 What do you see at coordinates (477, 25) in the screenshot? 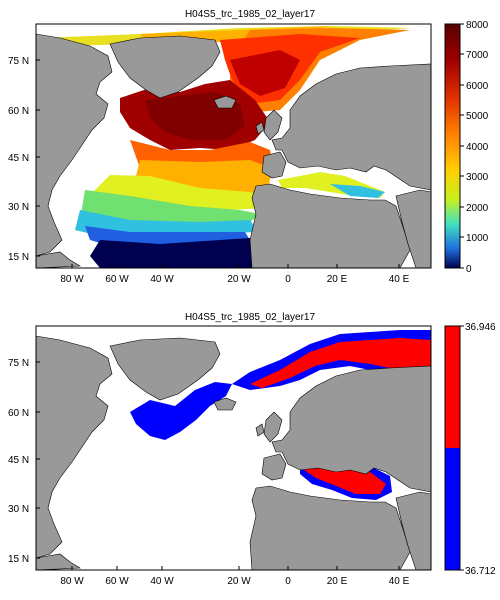
I see `colorbar-1-tick: 8000` at bounding box center [477, 25].